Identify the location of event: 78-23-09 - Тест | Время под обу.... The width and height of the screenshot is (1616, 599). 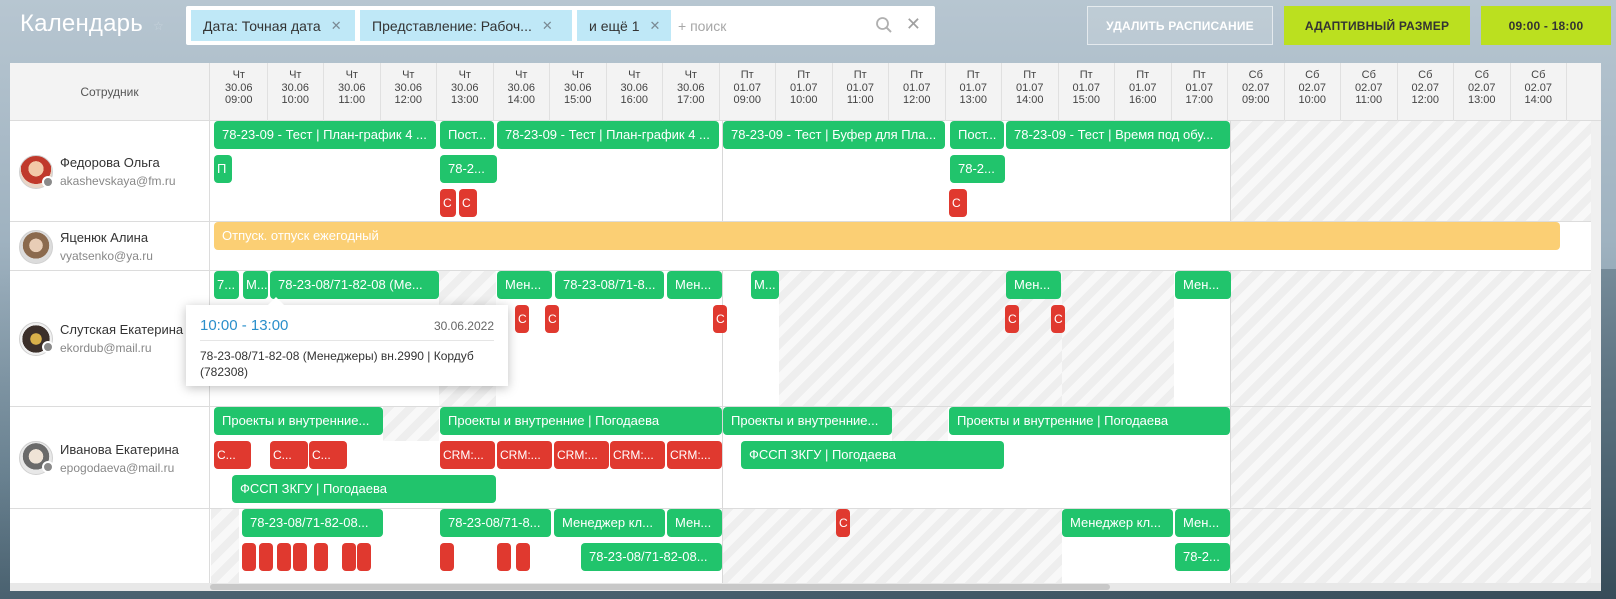
(1118, 135).